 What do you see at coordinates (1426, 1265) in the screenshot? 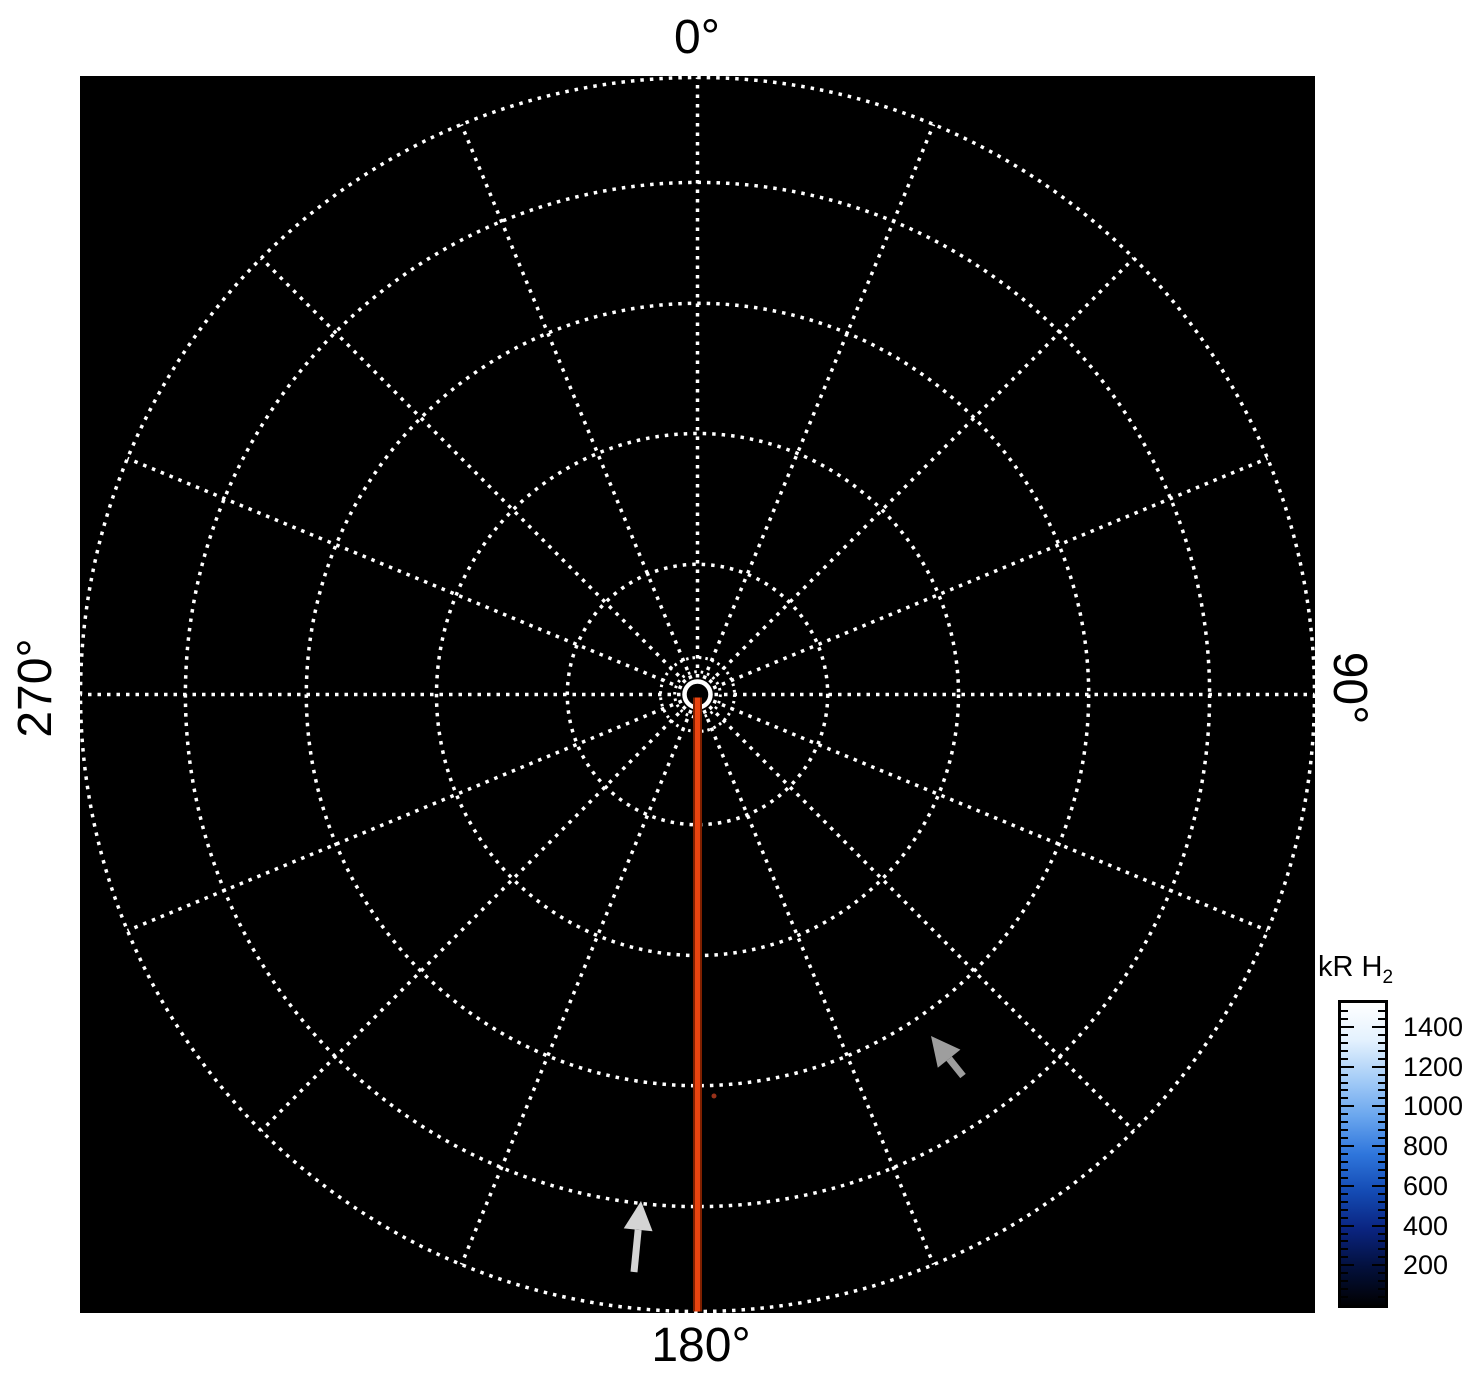
I see `colorbar-tick-label: 200` at bounding box center [1426, 1265].